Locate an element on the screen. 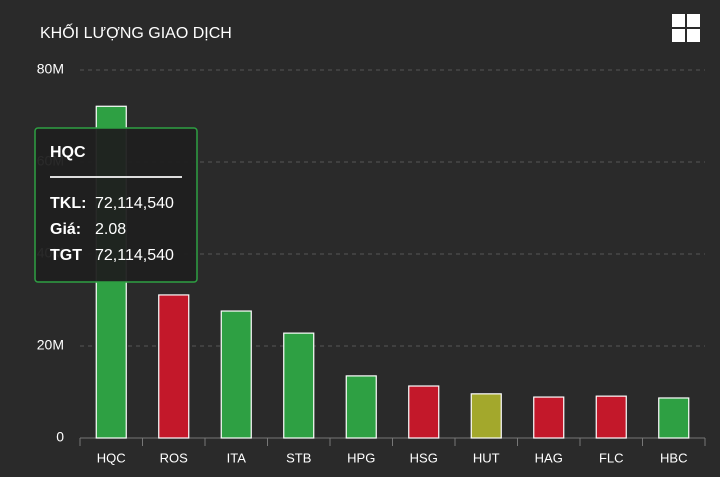 The width and height of the screenshot is (720, 477). tooltip-label: Giá: is located at coordinates (65, 229).